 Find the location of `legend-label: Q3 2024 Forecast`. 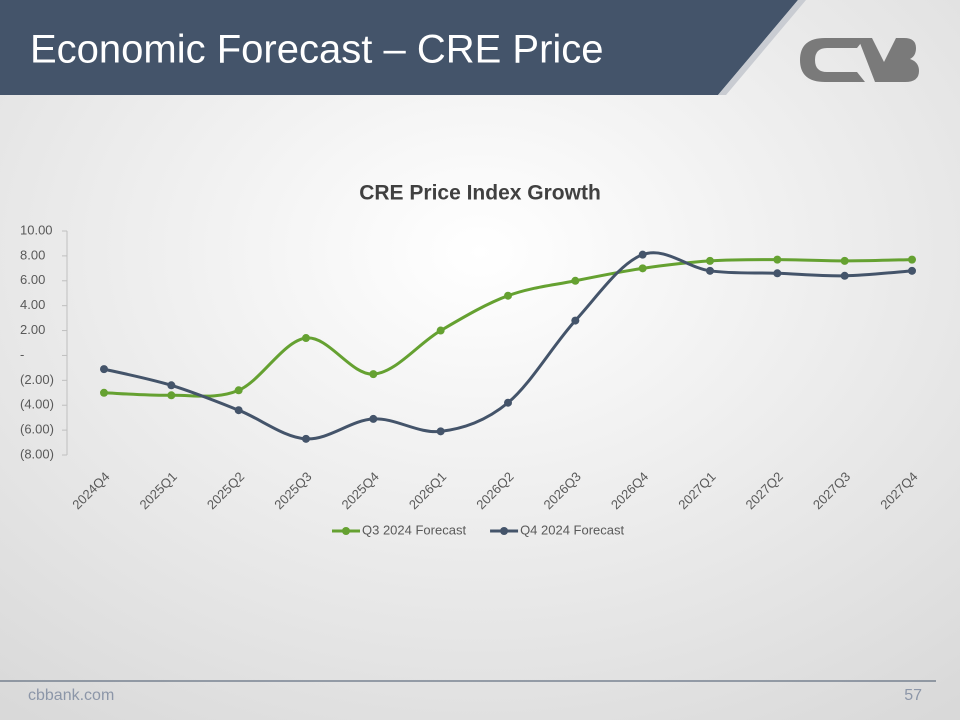

legend-label: Q3 2024 Forecast is located at coordinates (414, 529).